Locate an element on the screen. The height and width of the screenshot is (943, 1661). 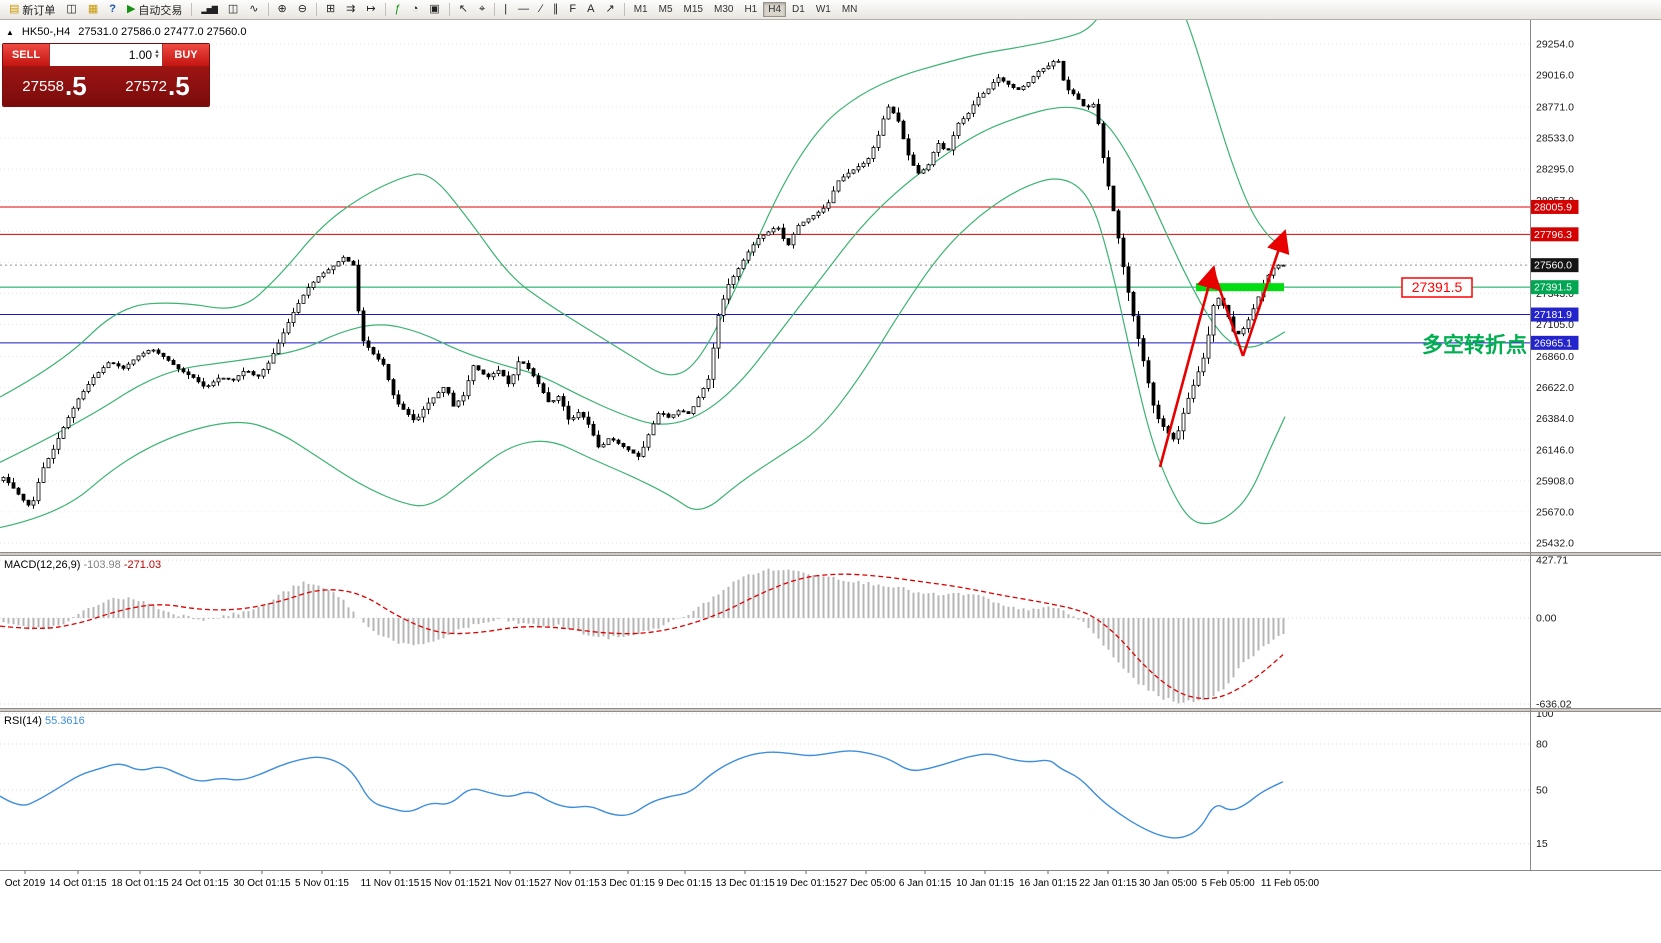
svg-text: 26965.1 is located at coordinates (1553, 343).